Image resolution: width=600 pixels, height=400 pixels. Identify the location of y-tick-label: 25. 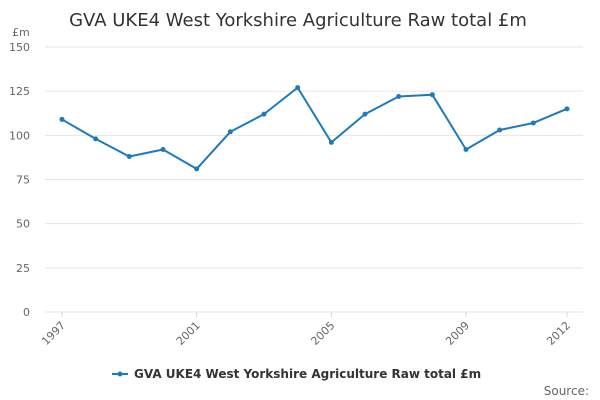
(23, 268).